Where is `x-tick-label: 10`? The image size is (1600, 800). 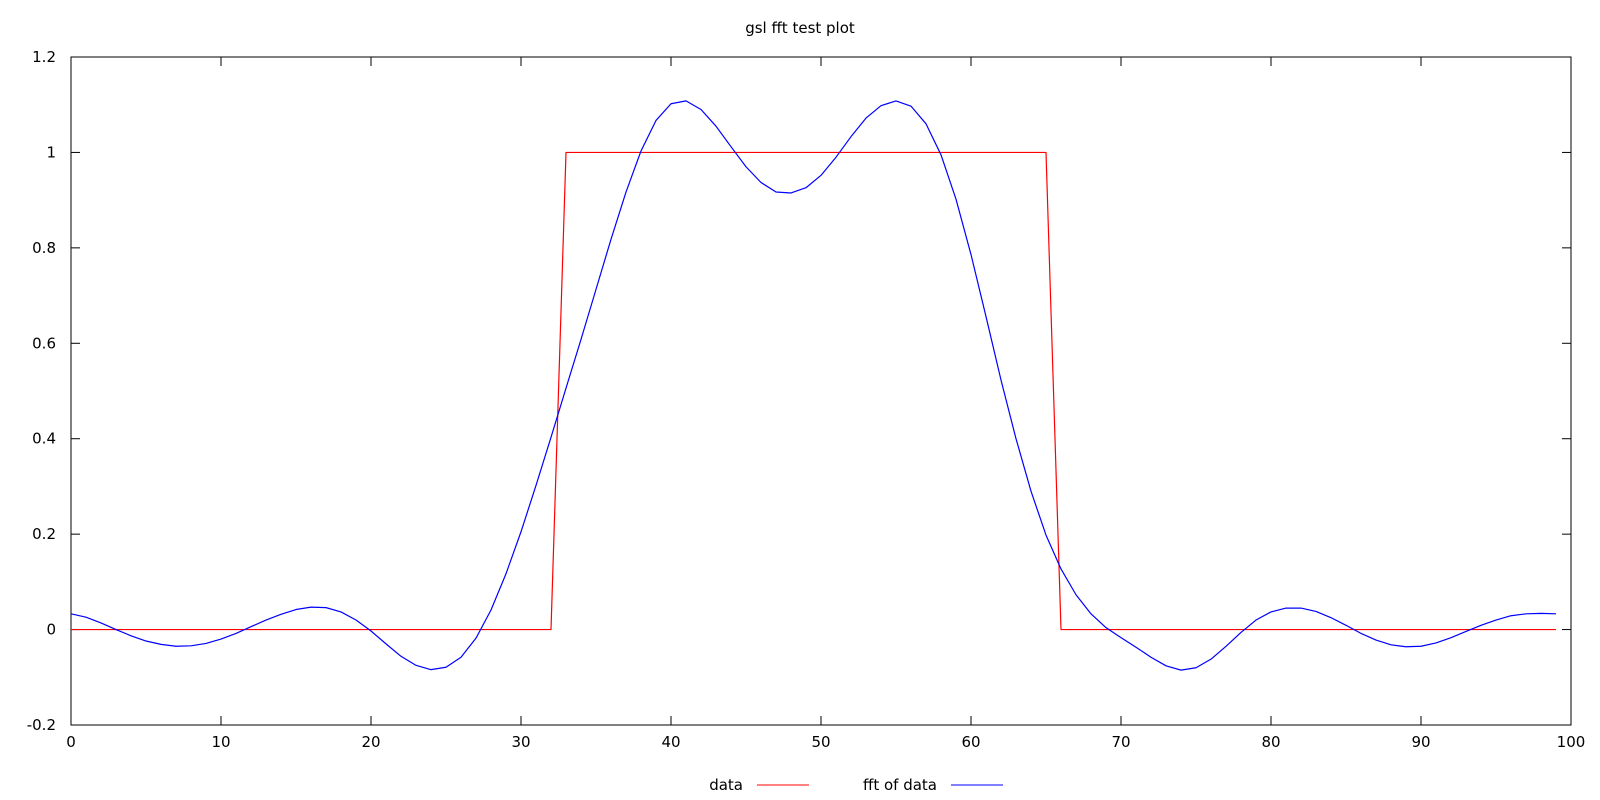 x-tick-label: 10 is located at coordinates (220, 742).